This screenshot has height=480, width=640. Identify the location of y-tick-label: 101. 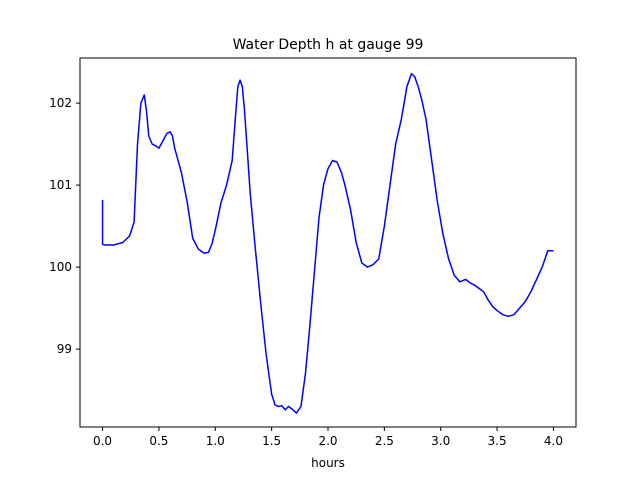
(60, 185).